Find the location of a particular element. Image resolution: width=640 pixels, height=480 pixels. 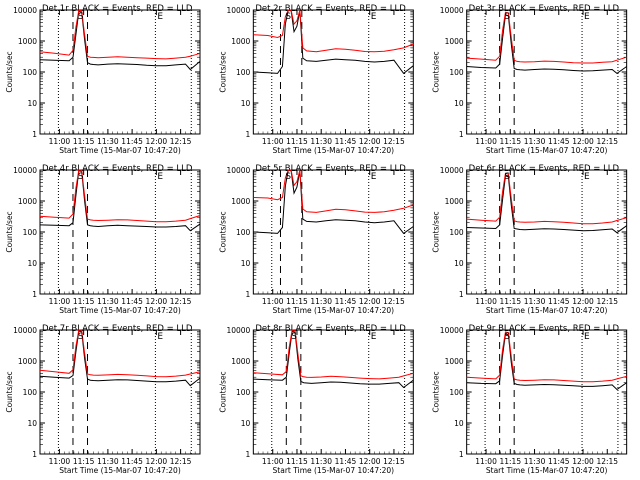

chart-title: Det 2r BLACK = Events, RED = LLD is located at coordinates (330, 9).